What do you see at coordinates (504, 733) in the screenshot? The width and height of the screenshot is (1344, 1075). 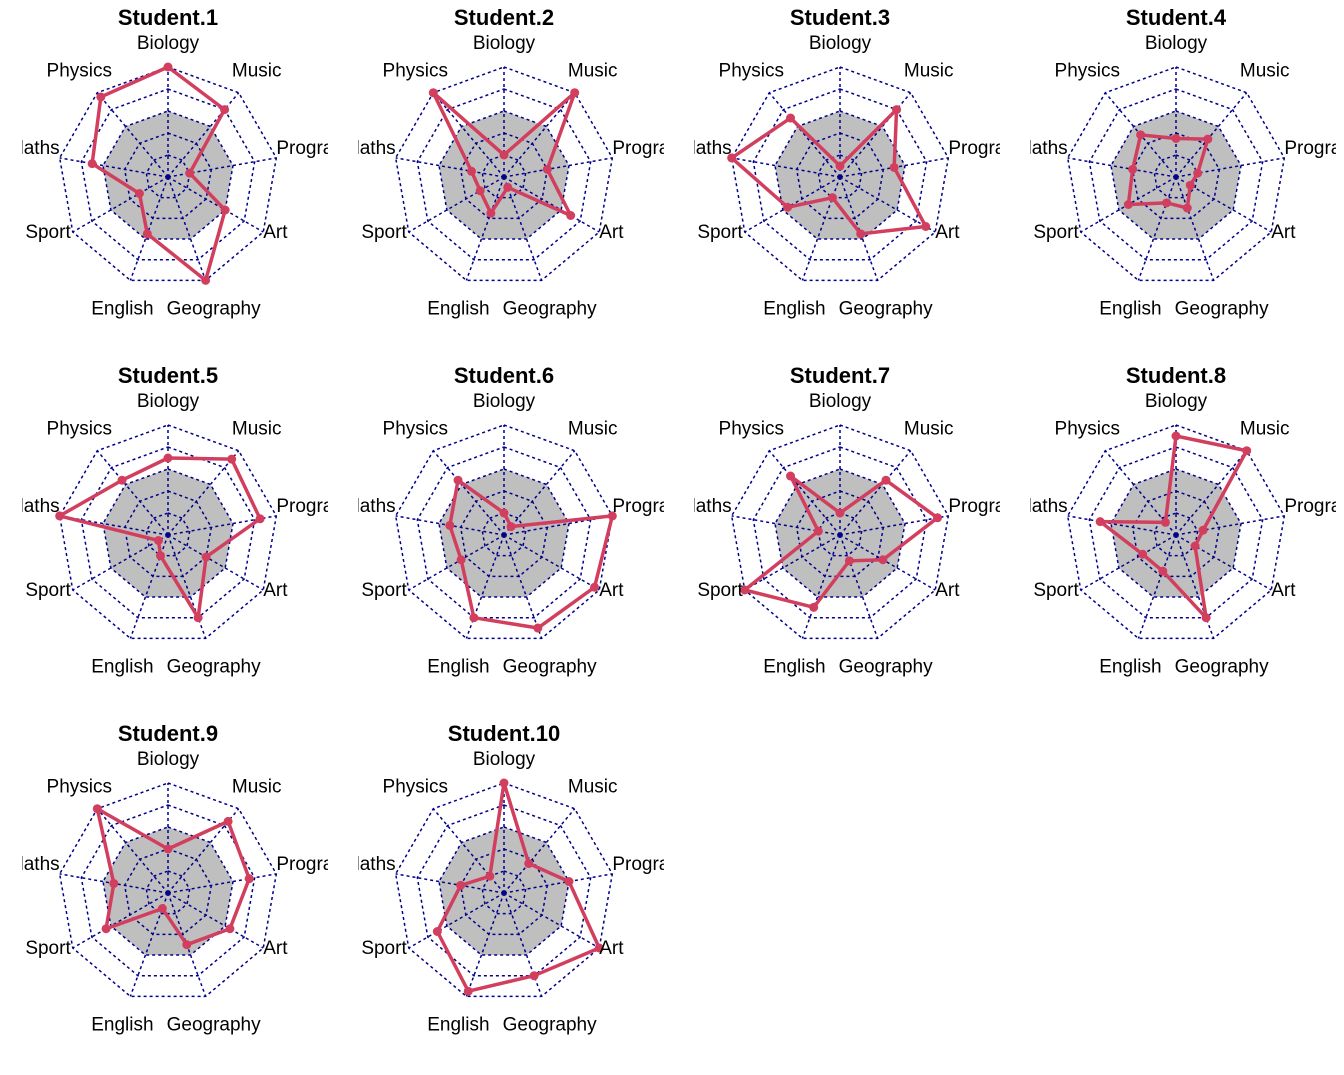 I see `panel-title: Student.10` at bounding box center [504, 733].